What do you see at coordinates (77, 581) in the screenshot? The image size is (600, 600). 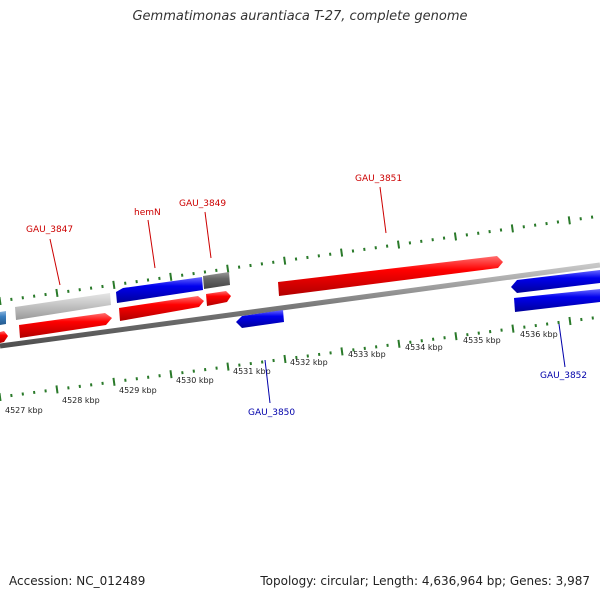 I see `accession-text: Accession: NC_012489` at bounding box center [77, 581].